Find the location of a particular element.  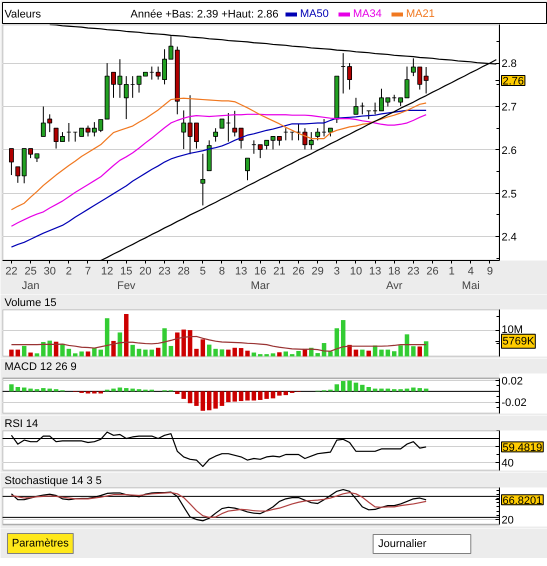

chart-title: Volume 15 is located at coordinates (30, 303).